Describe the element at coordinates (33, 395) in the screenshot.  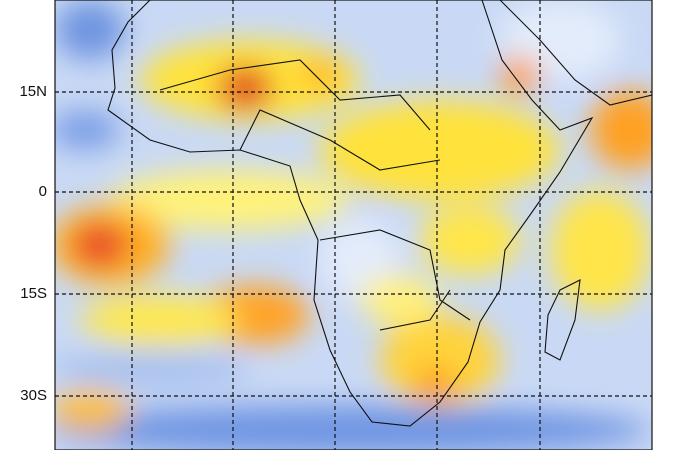
I see `lat-label: 30S` at that location.